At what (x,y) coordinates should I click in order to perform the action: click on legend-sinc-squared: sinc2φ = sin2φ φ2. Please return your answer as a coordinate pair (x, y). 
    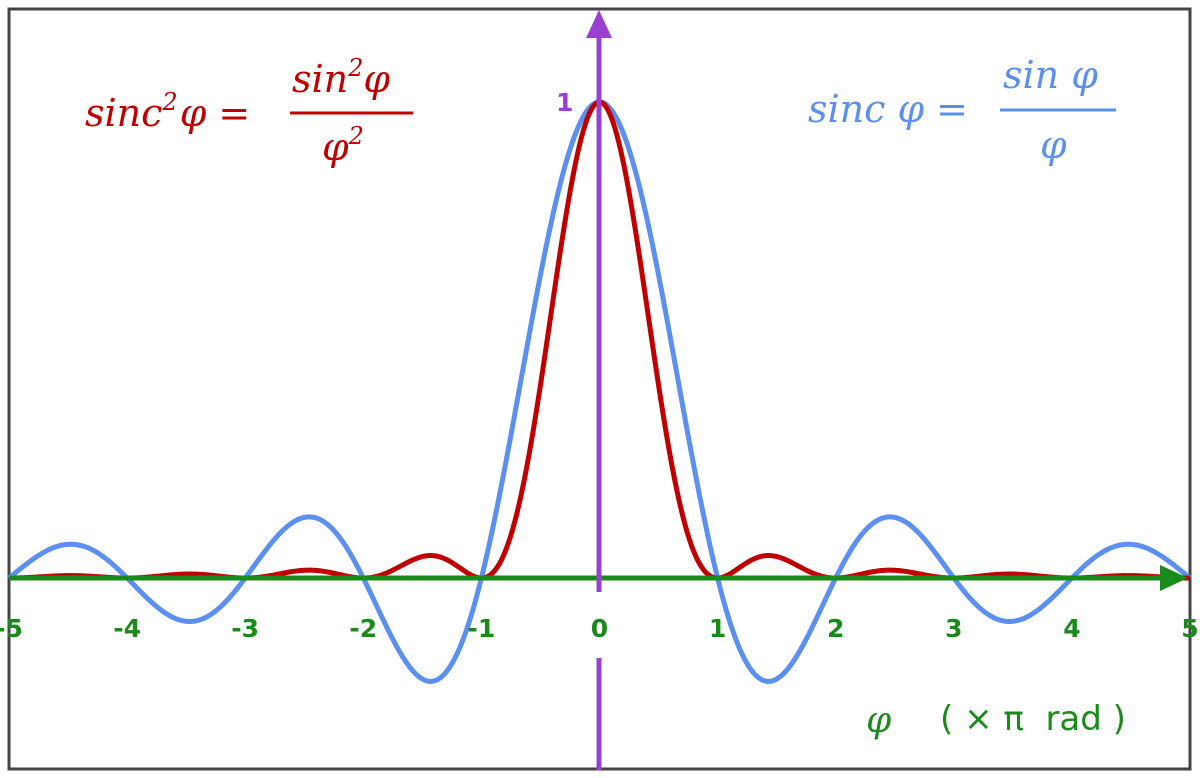
    Looking at the image, I should click on (249, 111).